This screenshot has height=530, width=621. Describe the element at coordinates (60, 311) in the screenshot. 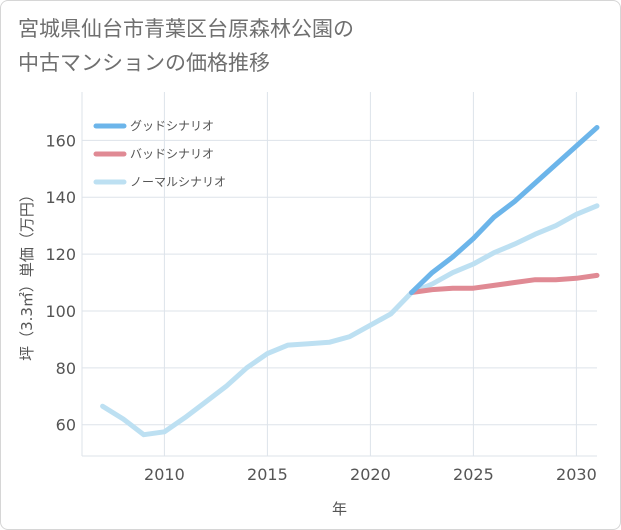

I see `y-tick-label-100: 100` at that location.